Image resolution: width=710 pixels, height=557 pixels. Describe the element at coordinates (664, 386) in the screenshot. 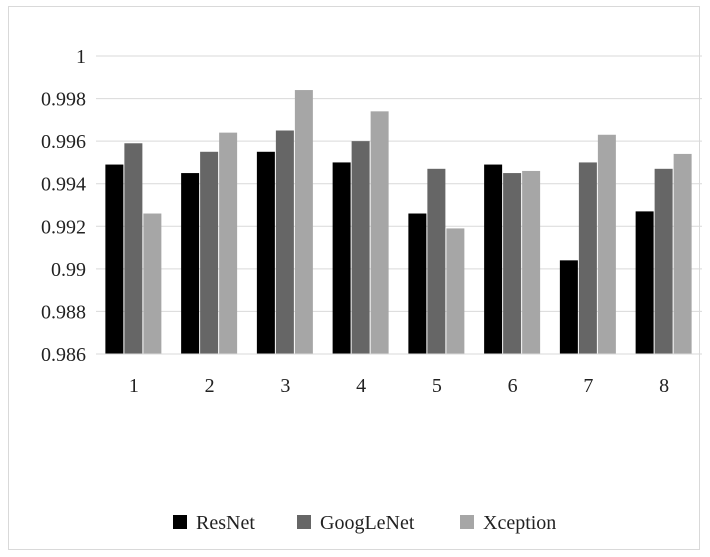

I see `x-tick-label: 8` at that location.